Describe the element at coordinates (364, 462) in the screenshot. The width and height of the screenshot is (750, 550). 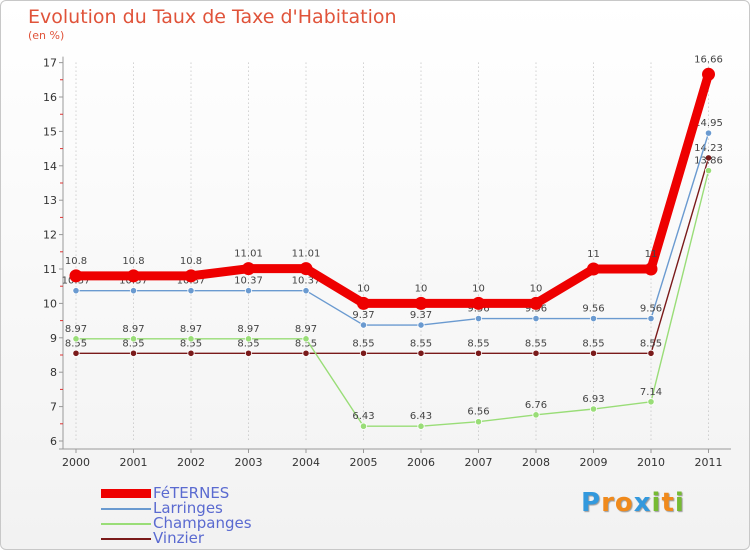
I see `x-tick-label: 2005` at that location.